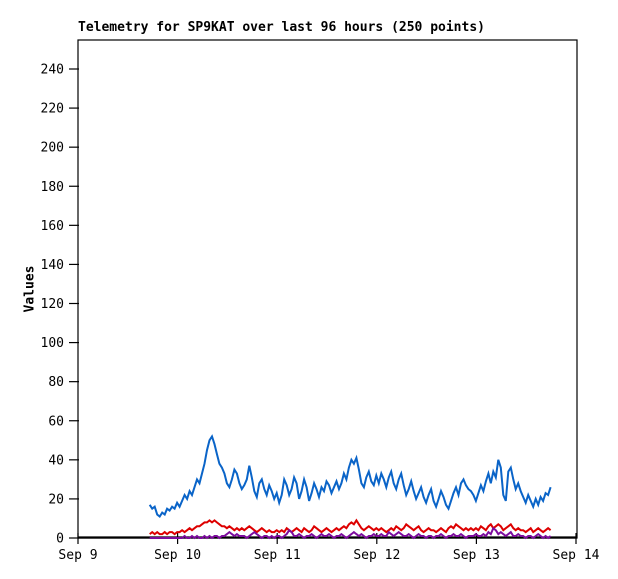 The height and width of the screenshot is (579, 618). I want to click on x-tick-label: Sep 10, so click(177, 555).